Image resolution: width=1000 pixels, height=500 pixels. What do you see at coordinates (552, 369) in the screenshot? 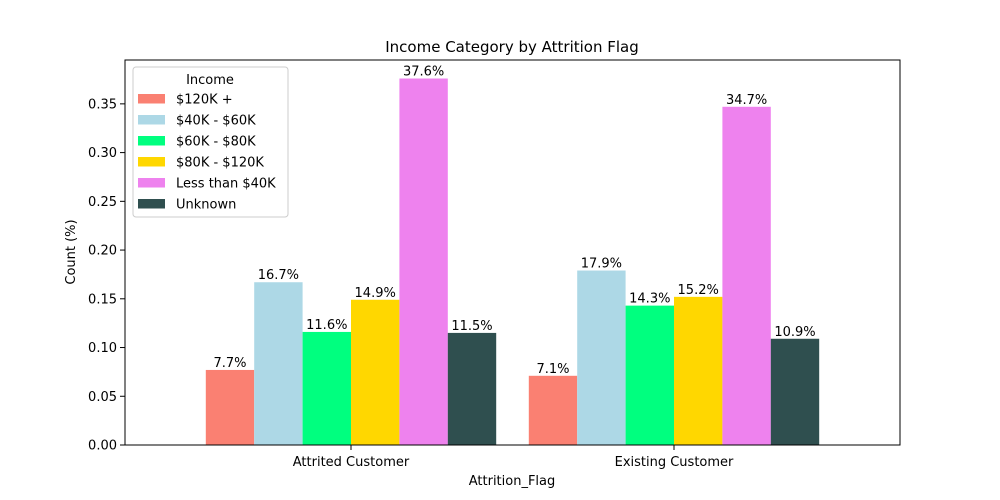
I see `data-label: 7.1%` at bounding box center [552, 369].